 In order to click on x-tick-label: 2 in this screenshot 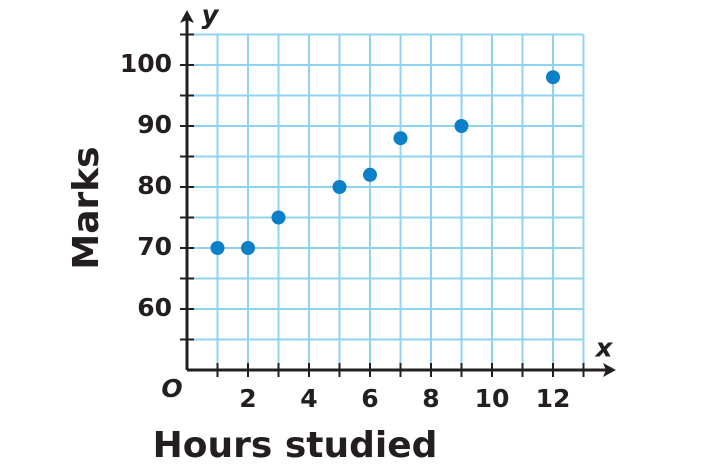, I will do `click(247, 398)`.